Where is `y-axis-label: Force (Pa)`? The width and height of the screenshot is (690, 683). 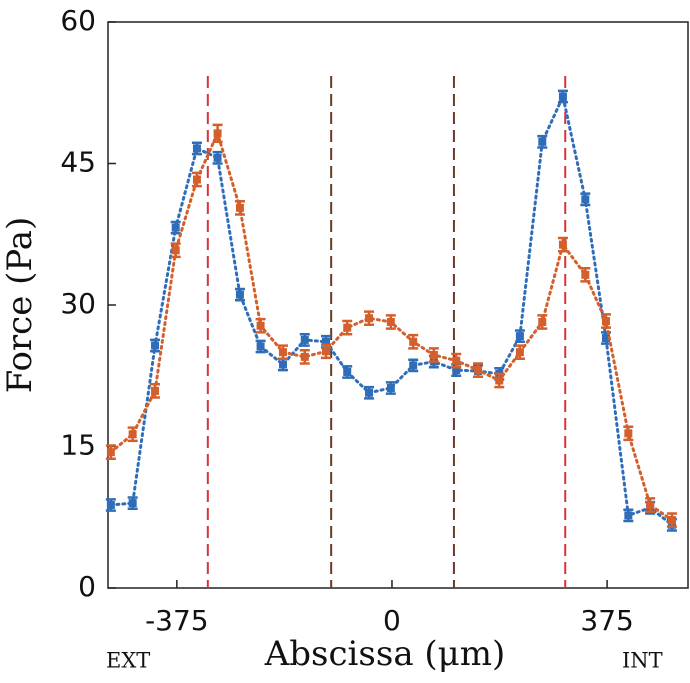 y-axis-label: Force (Pa) is located at coordinates (20, 305).